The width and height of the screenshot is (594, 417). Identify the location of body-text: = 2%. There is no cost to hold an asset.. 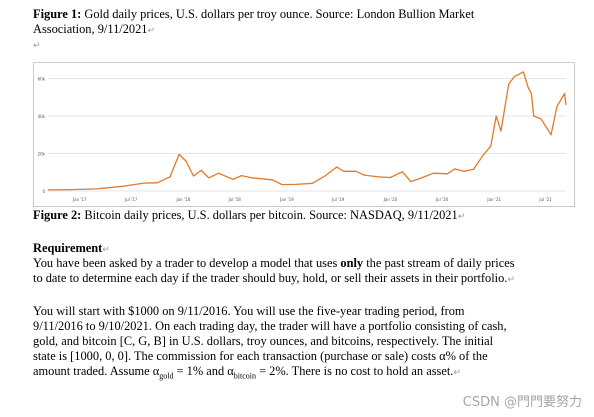
(354, 371).